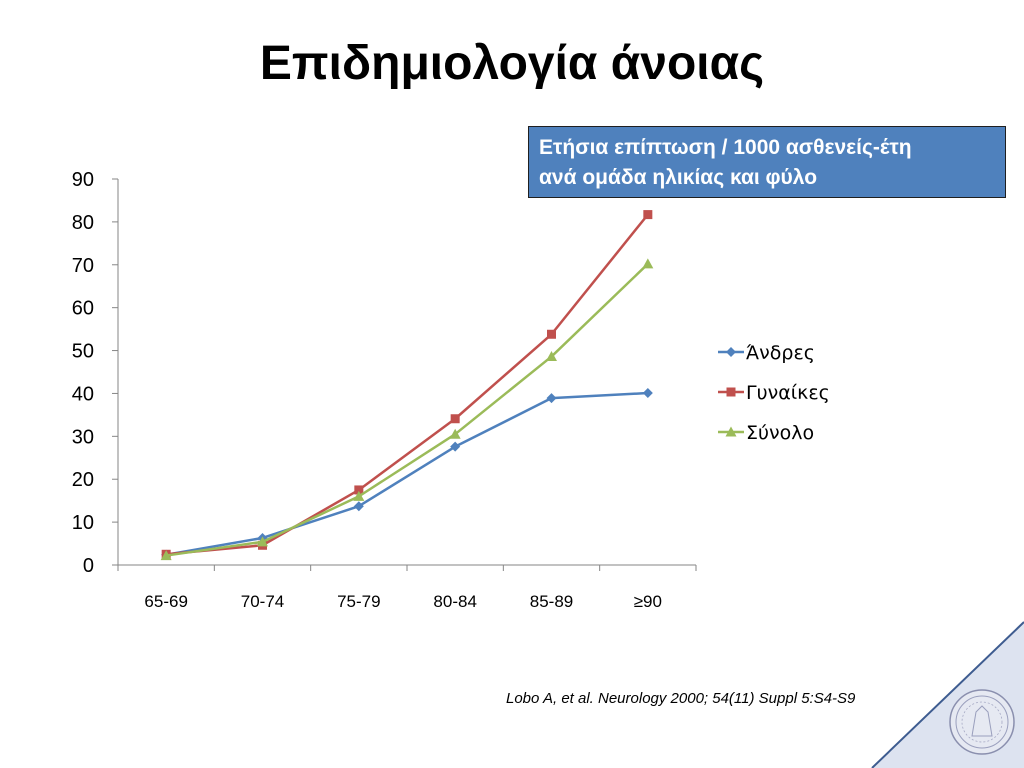 This screenshot has height=768, width=1024. What do you see at coordinates (982, 722) in the screenshot?
I see `university-seal-icon` at bounding box center [982, 722].